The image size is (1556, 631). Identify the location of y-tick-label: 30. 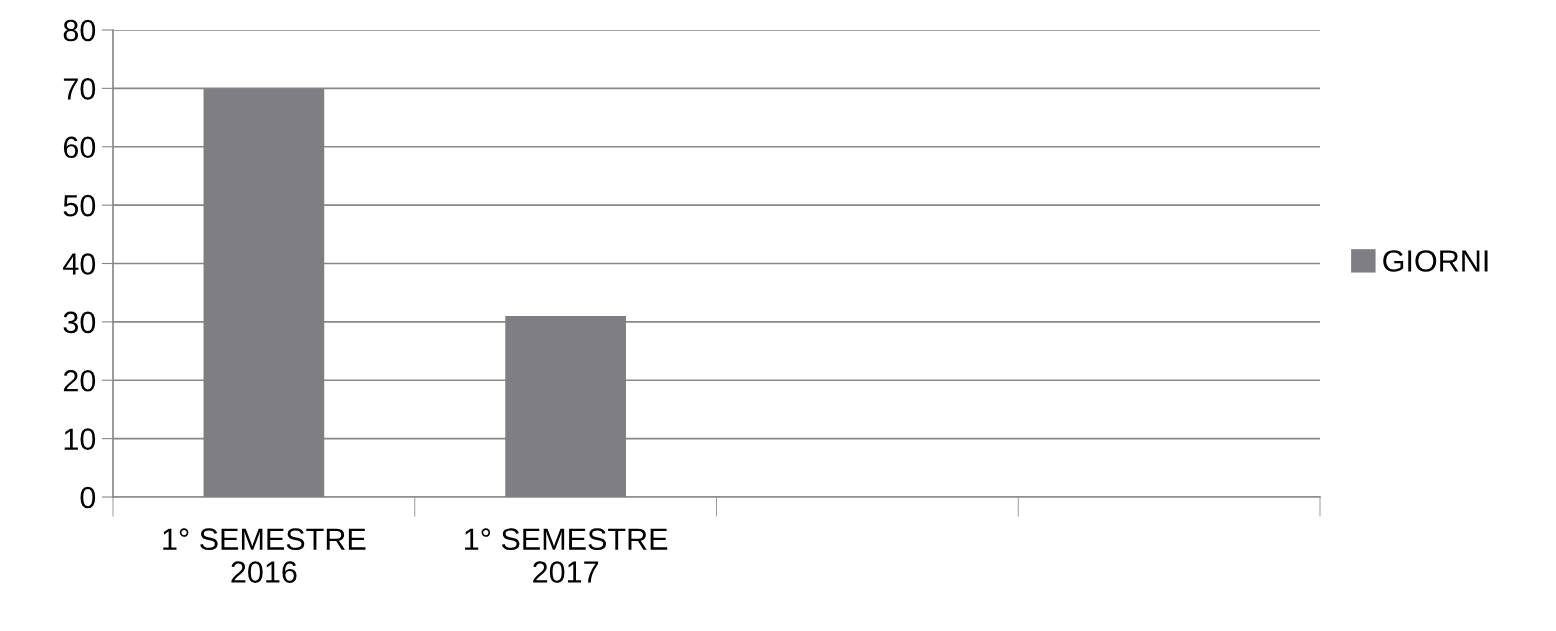
(79, 322).